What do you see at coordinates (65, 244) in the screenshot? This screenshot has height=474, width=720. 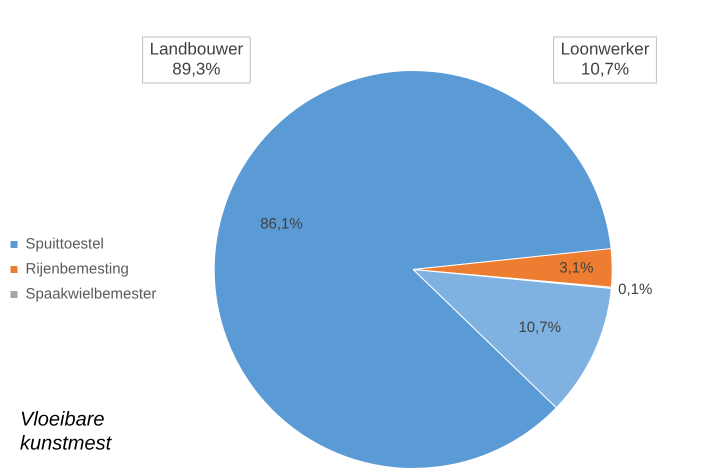 I see `legend-label: Spuittoestel` at bounding box center [65, 244].